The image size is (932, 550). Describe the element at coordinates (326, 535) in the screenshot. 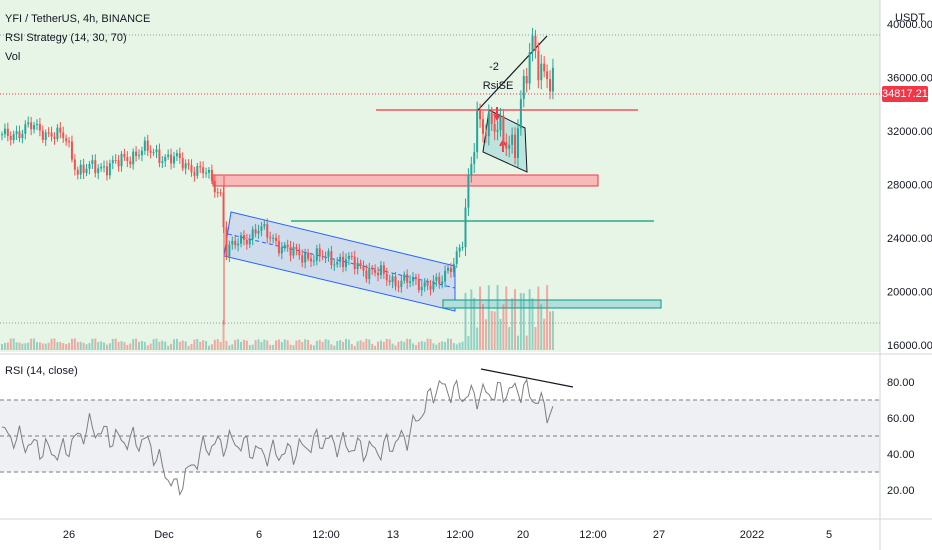

I see `time-tick-label: 12:00` at that location.